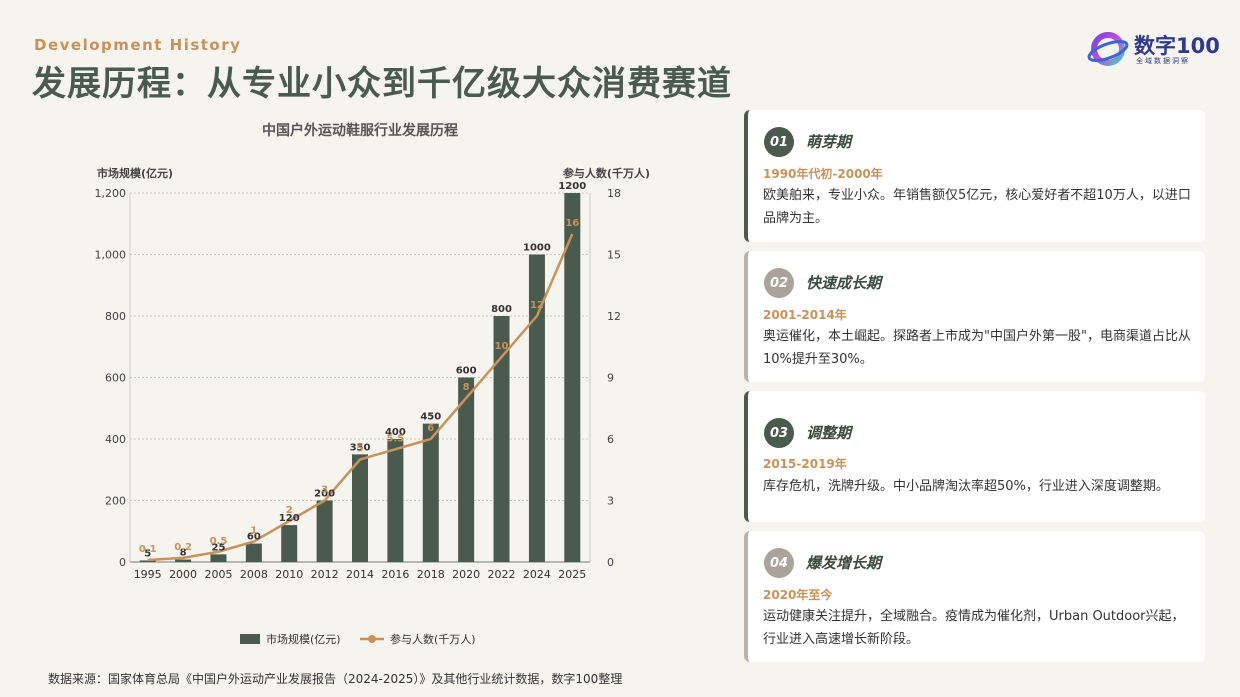 This screenshot has height=697, width=1240. What do you see at coordinates (572, 223) in the screenshot?
I see `line-value-label: 16` at bounding box center [572, 223].